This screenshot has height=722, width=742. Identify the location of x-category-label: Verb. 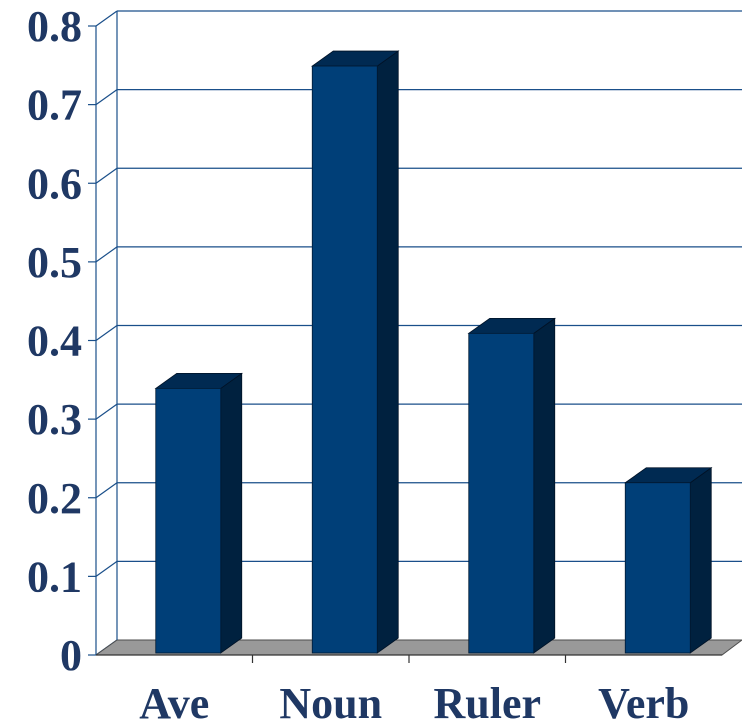
(643, 700).